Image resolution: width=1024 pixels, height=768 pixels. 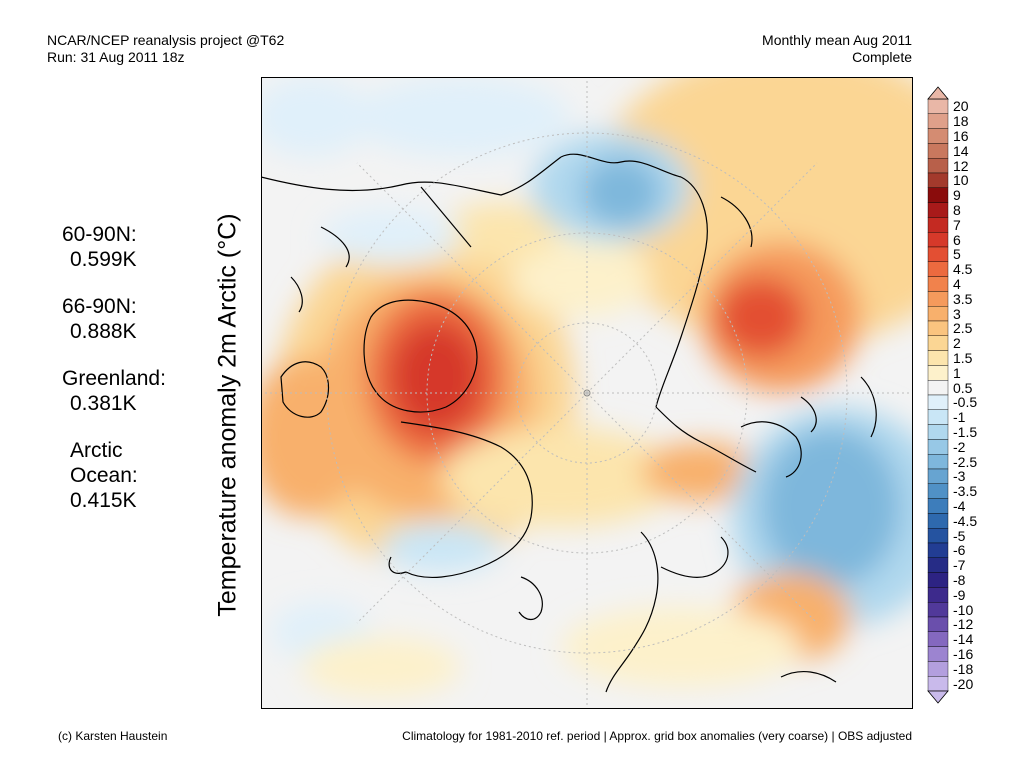 I want to click on stat-value: 0.888K, so click(x=103, y=331).